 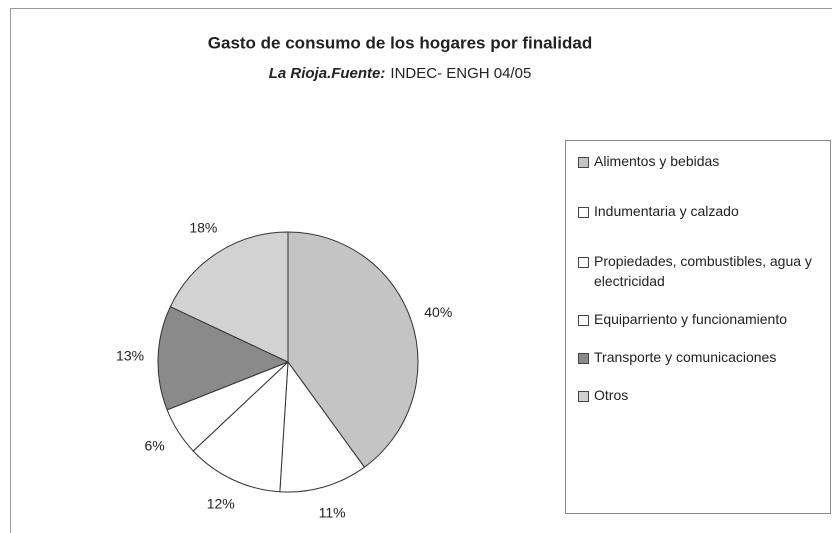 I want to click on legend-label: Alimentos y bebidas, so click(x=657, y=161).